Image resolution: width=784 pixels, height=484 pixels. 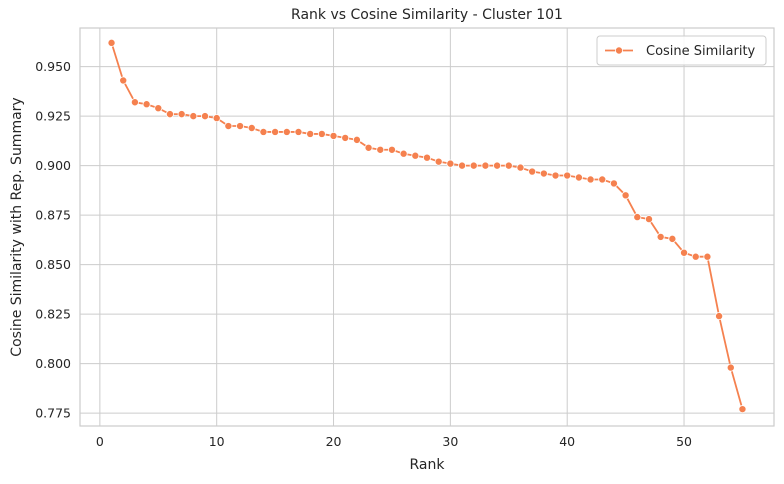 What do you see at coordinates (53, 165) in the screenshot?
I see `y-tick-label: 0.900` at bounding box center [53, 165].